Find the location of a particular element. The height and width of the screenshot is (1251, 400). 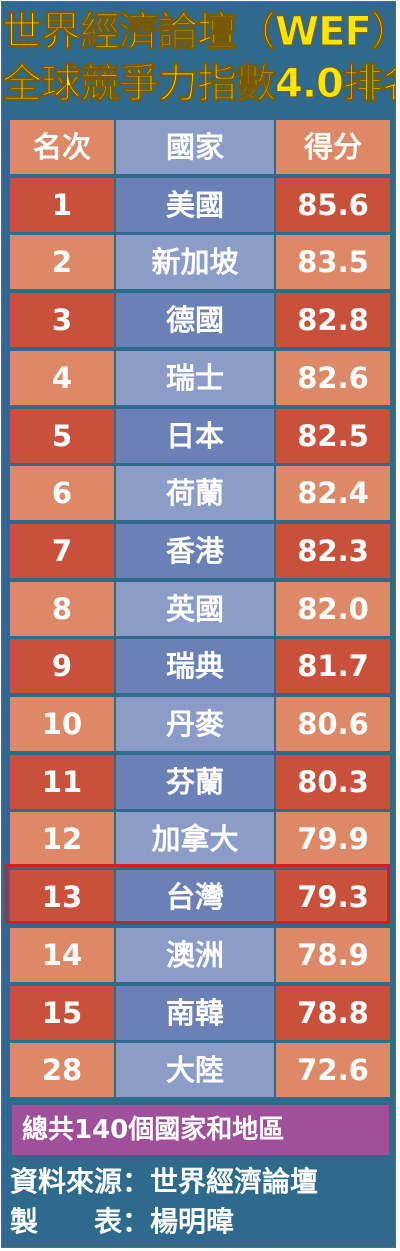

table-row: 2 新加坡 83.5 is located at coordinates (200, 262).